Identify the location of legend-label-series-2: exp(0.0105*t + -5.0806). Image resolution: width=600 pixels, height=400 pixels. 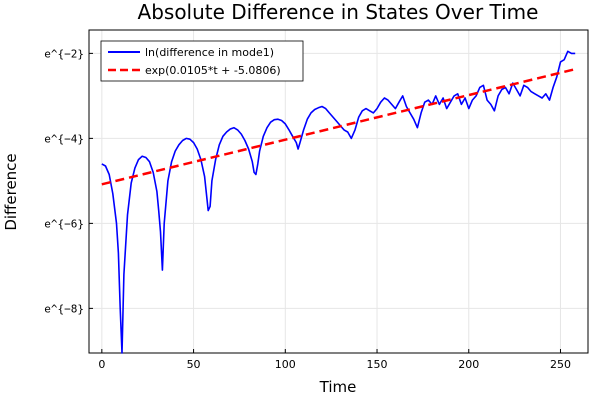
(213, 70).